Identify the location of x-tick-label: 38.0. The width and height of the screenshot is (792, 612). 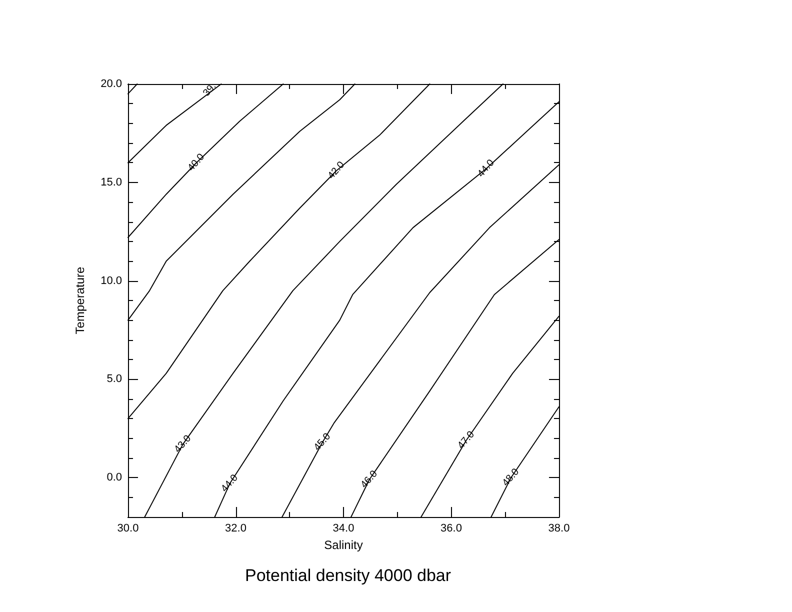
(559, 528).